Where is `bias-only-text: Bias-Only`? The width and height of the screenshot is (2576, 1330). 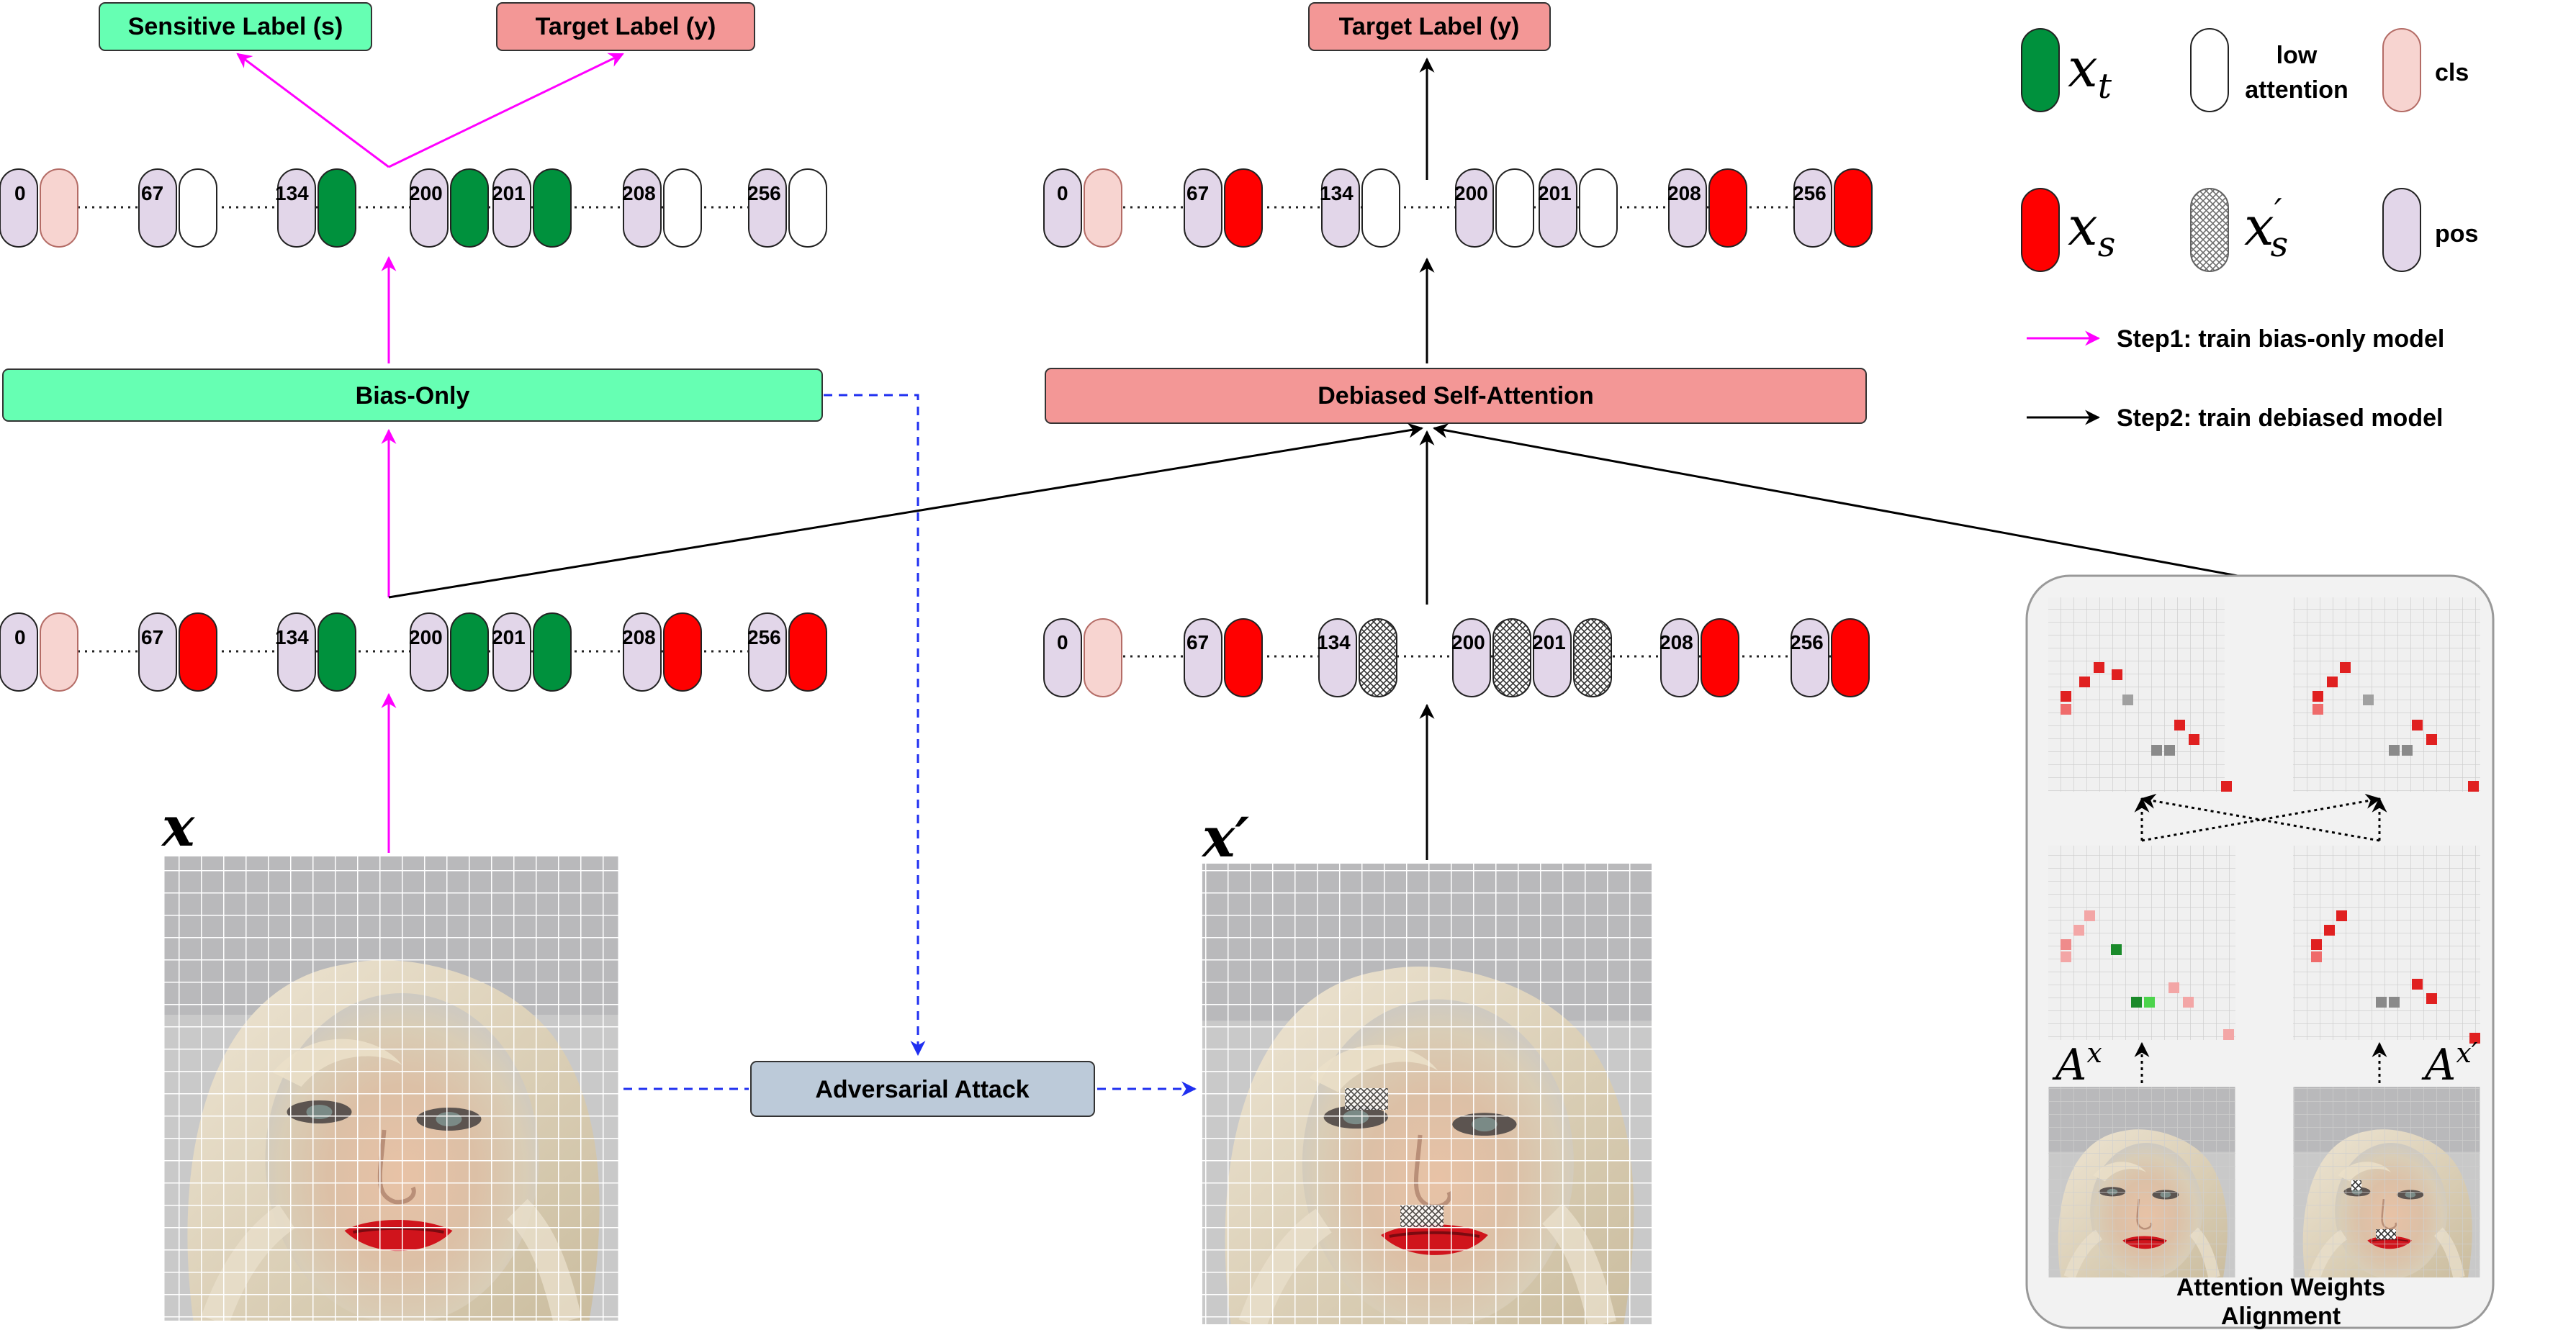
bias-only-text: Bias-Only is located at coordinates (413, 396).